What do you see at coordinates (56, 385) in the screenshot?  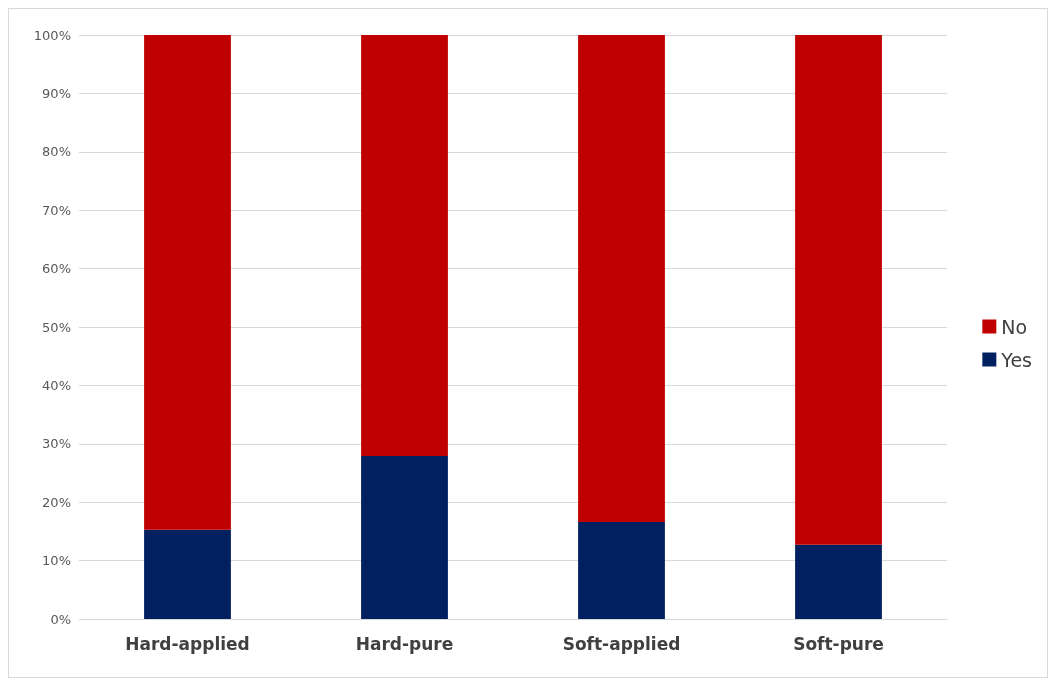 I see `y-tick-label: 40%` at bounding box center [56, 385].